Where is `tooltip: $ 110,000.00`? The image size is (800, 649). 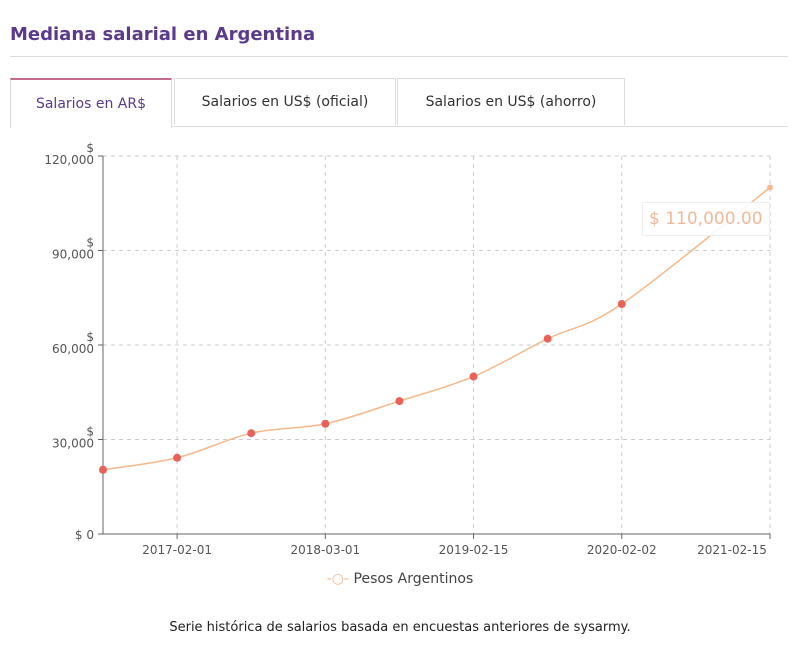
tooltip: $ 110,000.00 is located at coordinates (706, 219).